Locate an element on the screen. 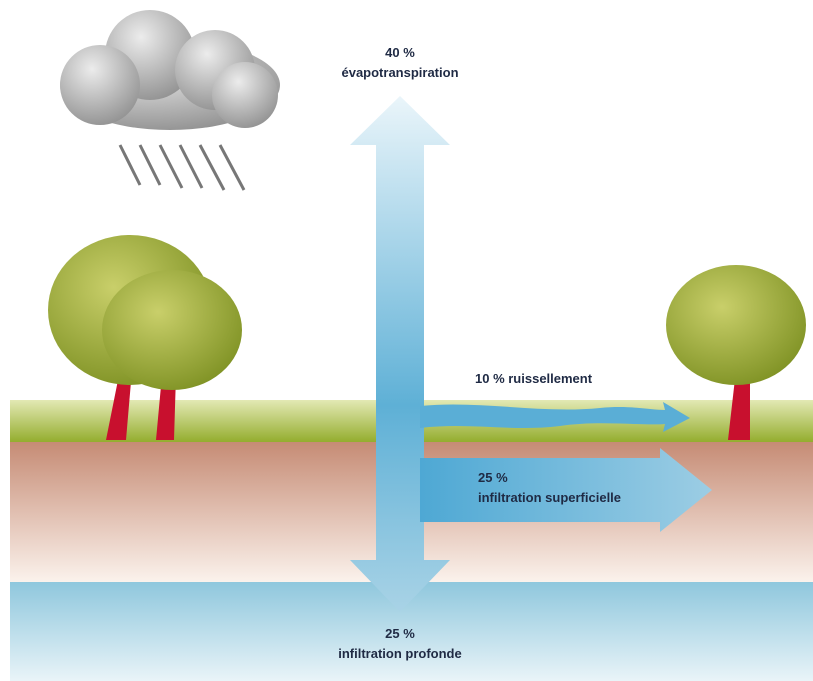 The width and height of the screenshot is (813, 681). trees-left is located at coordinates (145, 337).